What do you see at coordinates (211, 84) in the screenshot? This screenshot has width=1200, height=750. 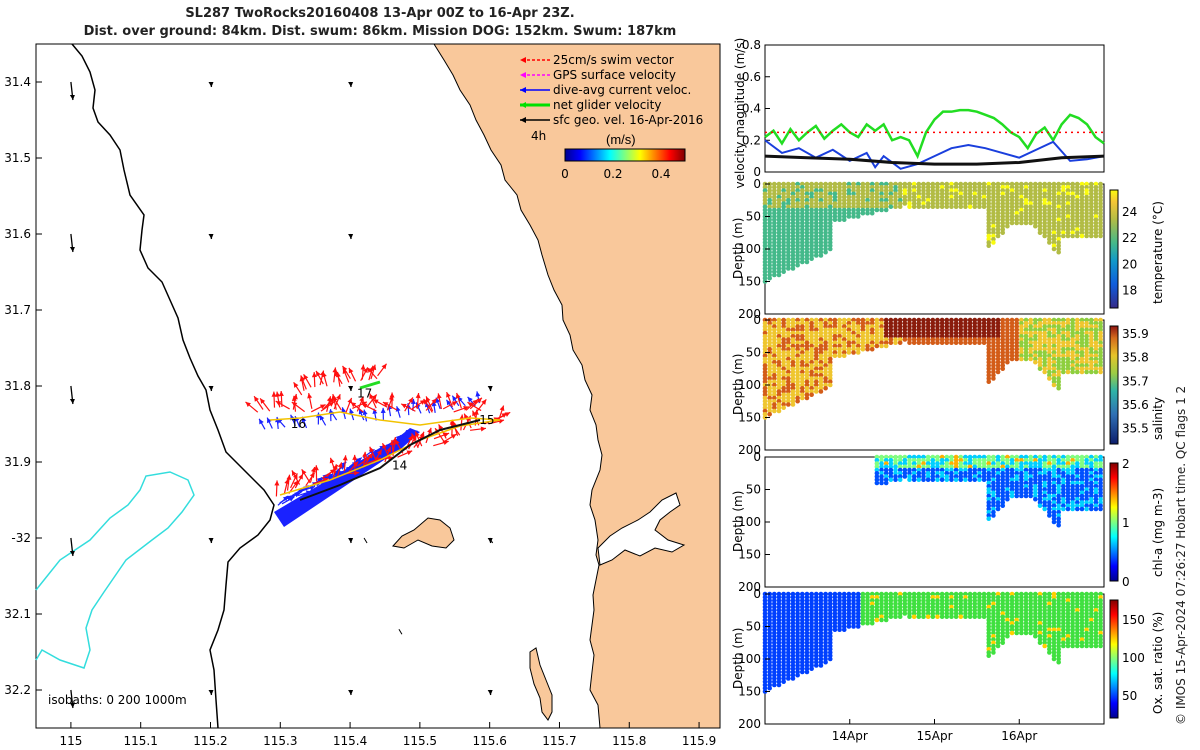 I see `geo-arrowhead` at bounding box center [211, 84].